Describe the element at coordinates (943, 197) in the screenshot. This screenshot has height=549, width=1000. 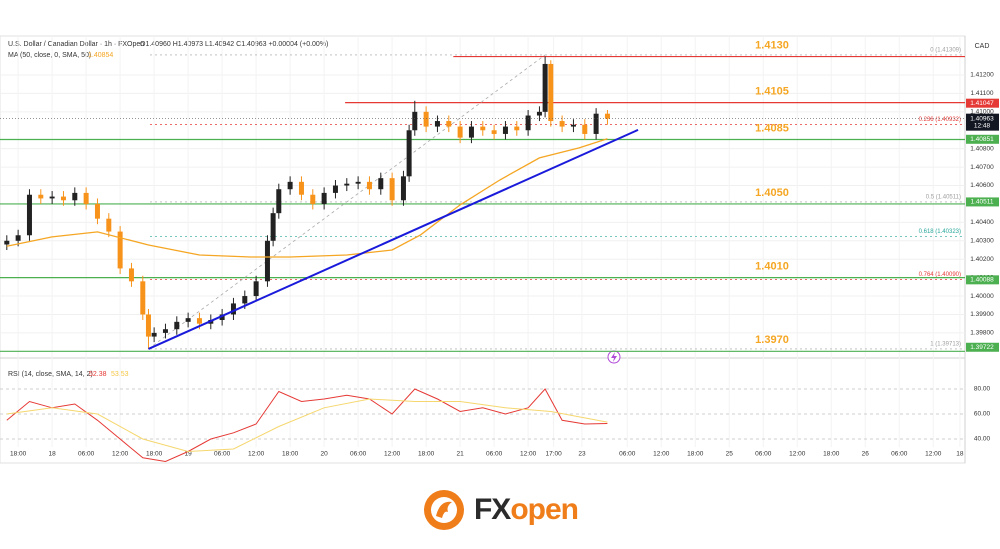
I see `fib-label: 0.5 (1.40511)` at that location.